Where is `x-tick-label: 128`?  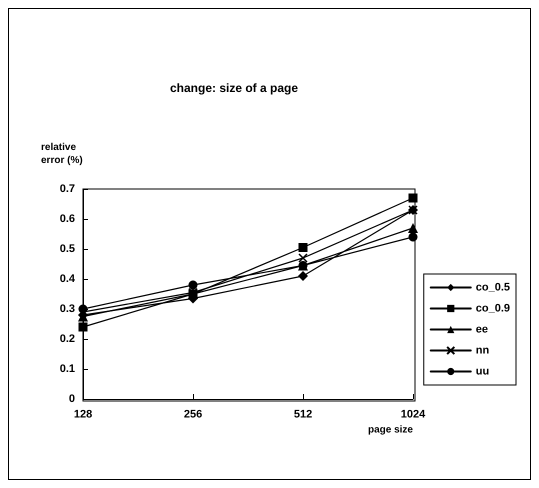
x-tick-label: 128 is located at coordinates (83, 414).